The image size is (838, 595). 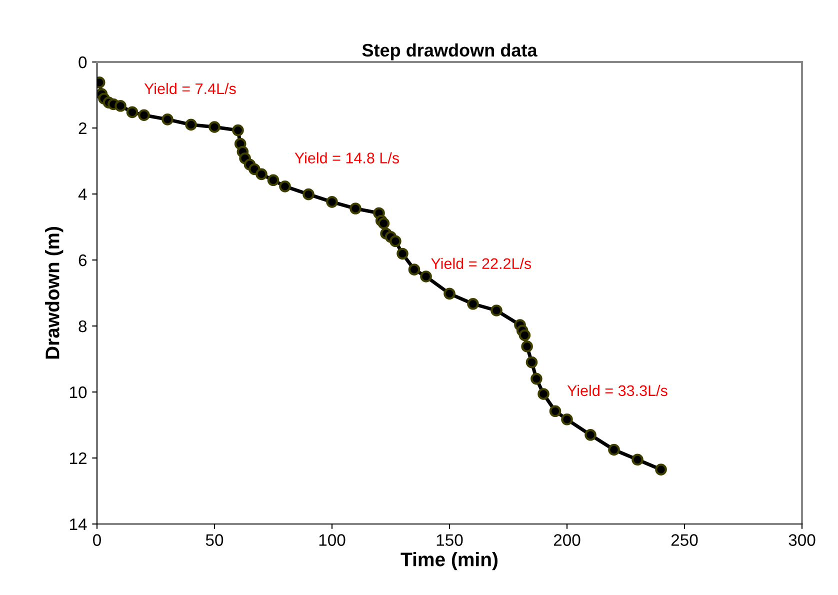 What do you see at coordinates (97, 540) in the screenshot?
I see `x-tick-label: 0` at bounding box center [97, 540].